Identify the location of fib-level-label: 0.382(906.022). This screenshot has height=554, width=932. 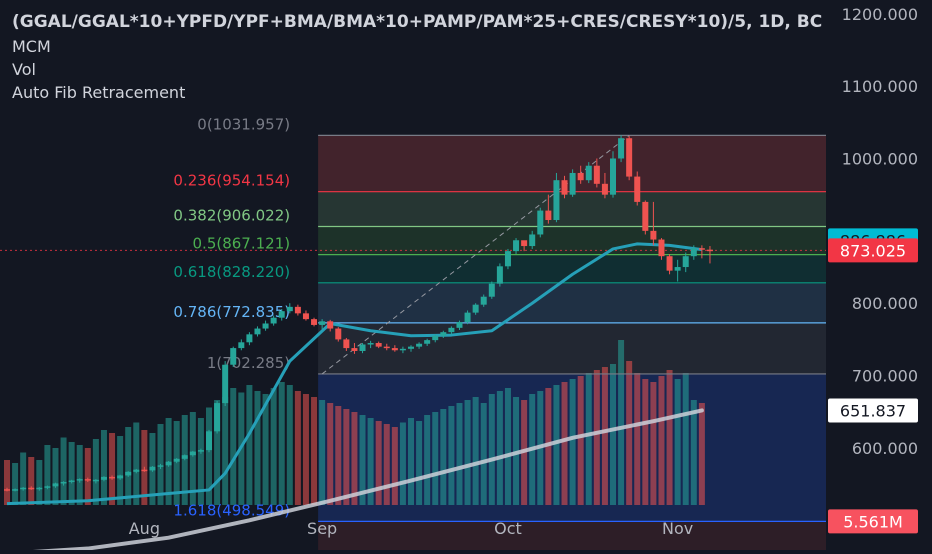
(231, 215).